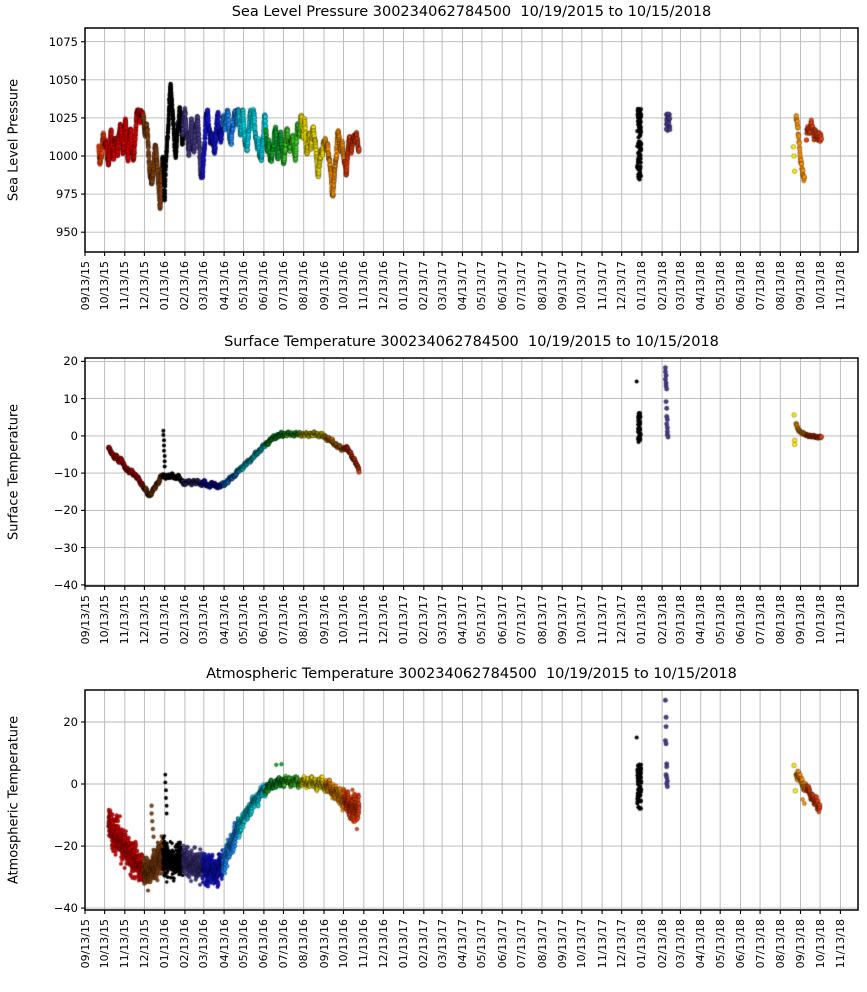  I want to click on y-tick-label: 950, so click(67, 232).